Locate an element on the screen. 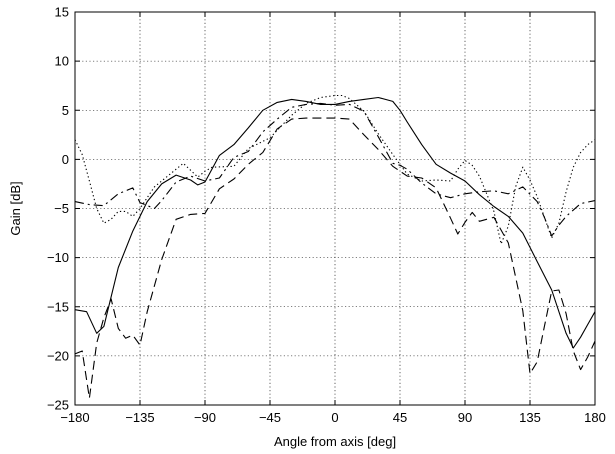  y-tick-label: −10 is located at coordinates (58, 257).